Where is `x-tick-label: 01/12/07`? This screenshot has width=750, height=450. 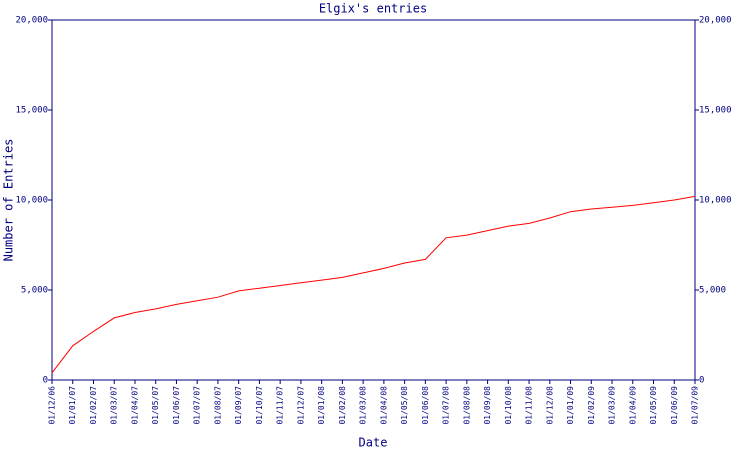
x-tick-label: 01/12/07 is located at coordinates (300, 405).